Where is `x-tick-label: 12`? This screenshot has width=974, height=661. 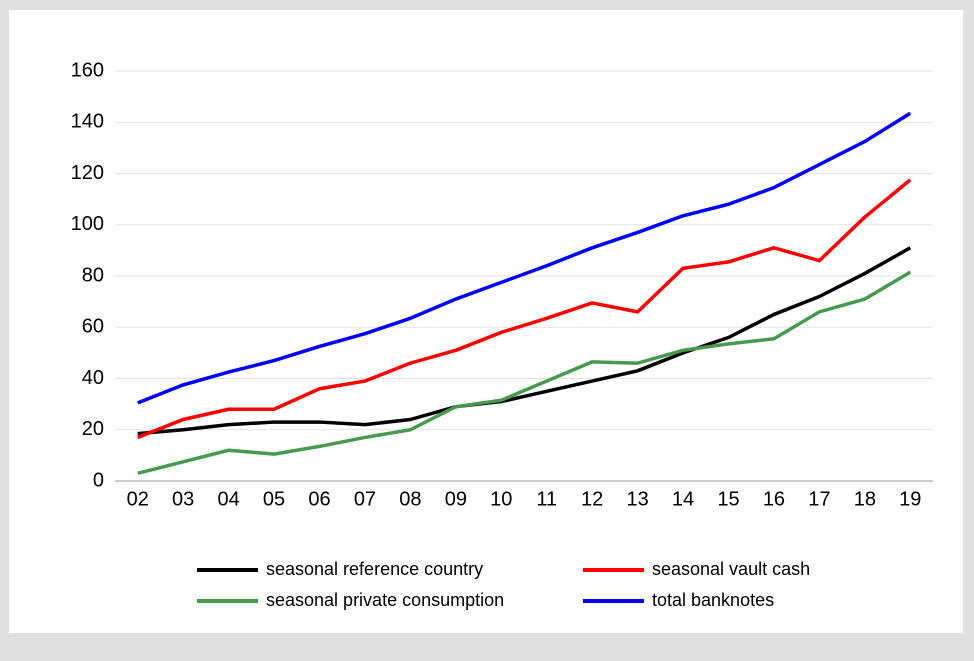 x-tick-label: 12 is located at coordinates (592, 499).